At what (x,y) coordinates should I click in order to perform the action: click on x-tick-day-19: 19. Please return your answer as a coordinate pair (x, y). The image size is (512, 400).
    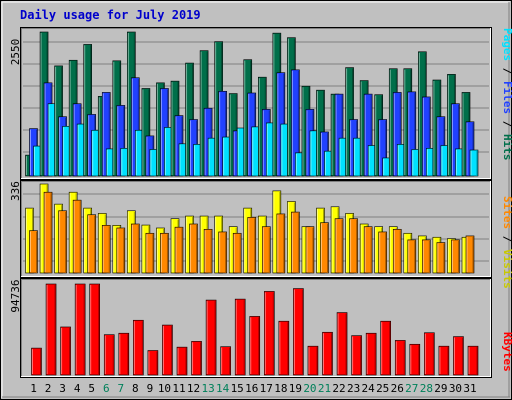
    Looking at the image, I should click on (295, 388).